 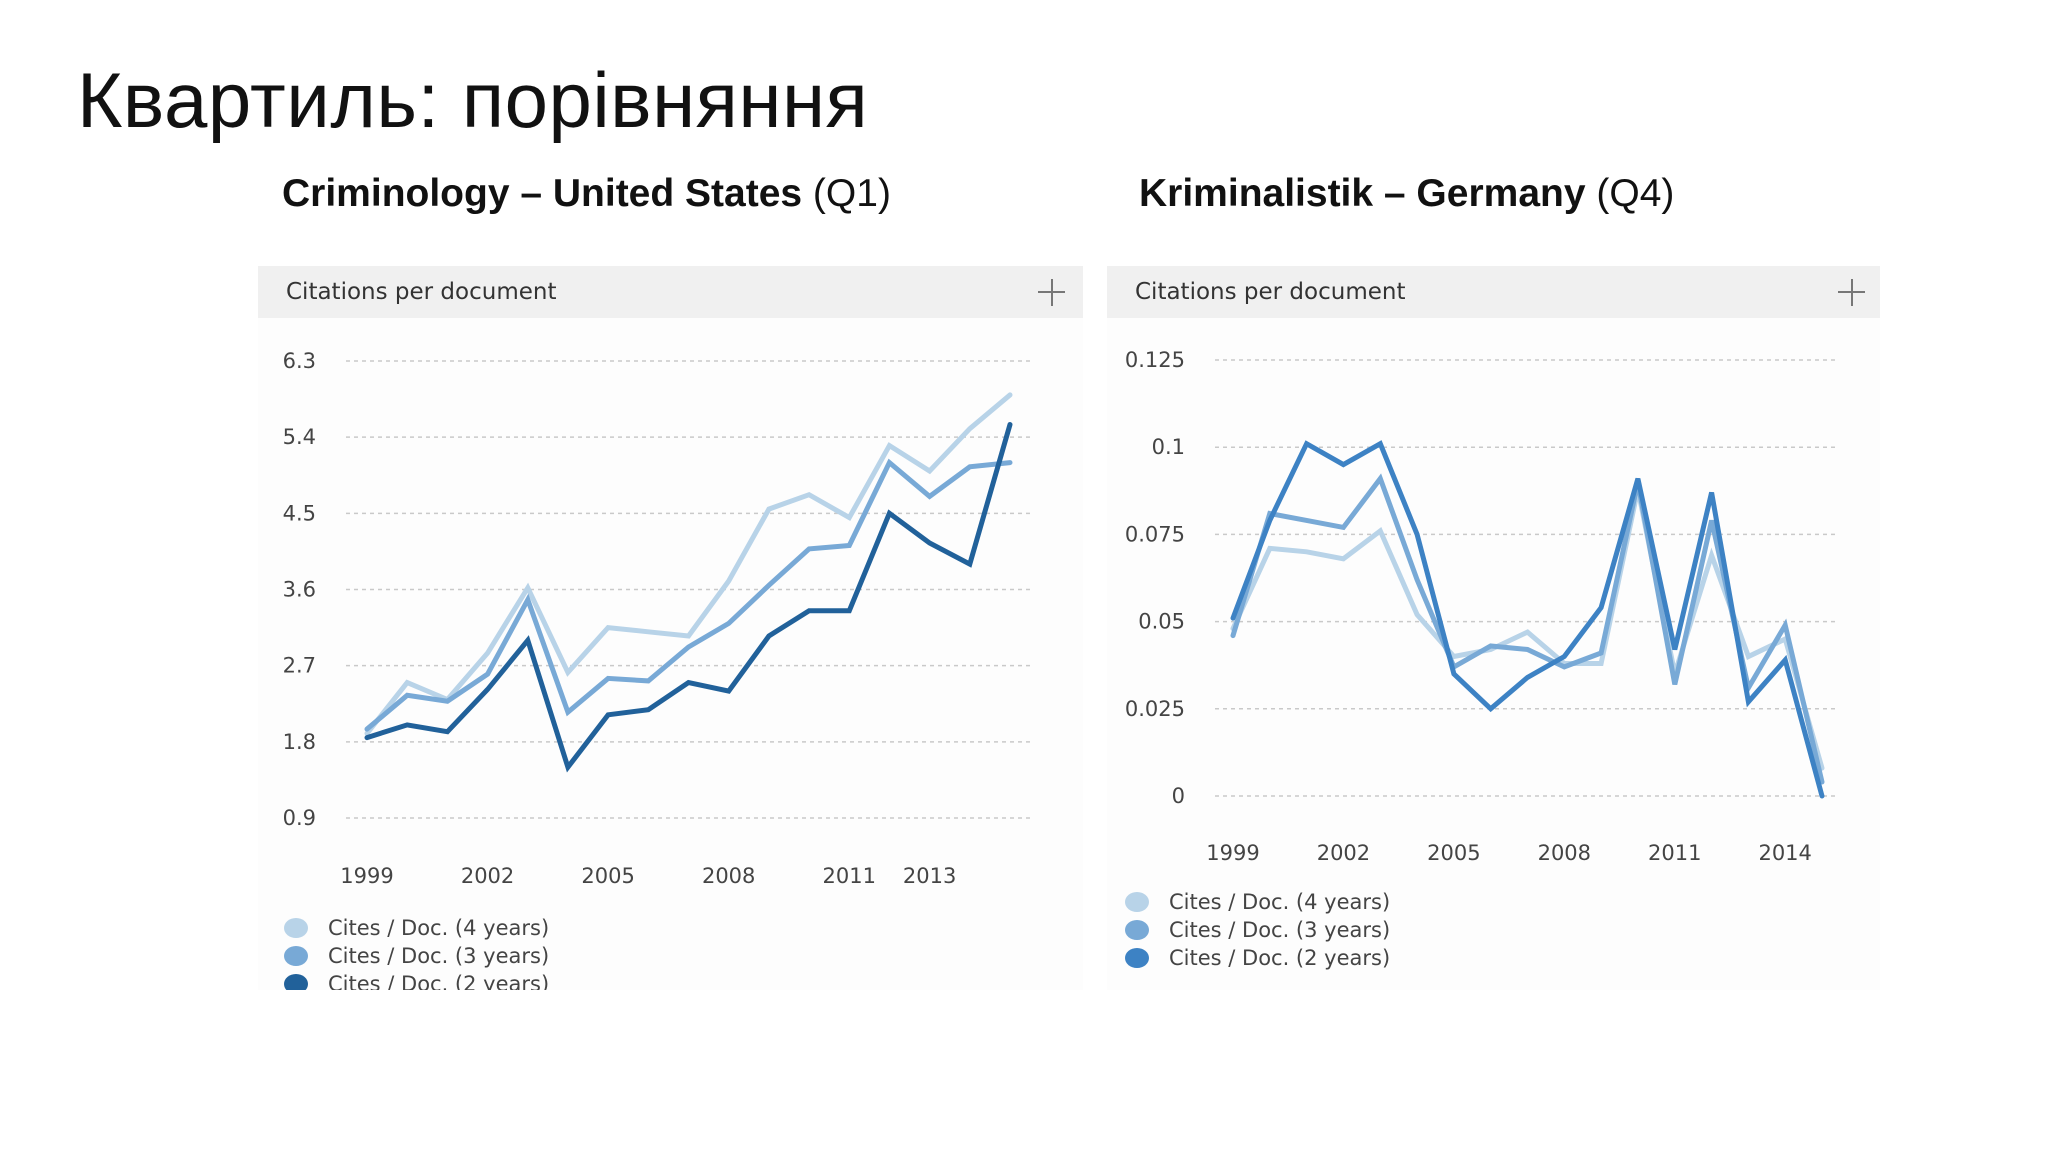 What do you see at coordinates (1155, 709) in the screenshot?
I see `y-tick-label: 0.025` at bounding box center [1155, 709].